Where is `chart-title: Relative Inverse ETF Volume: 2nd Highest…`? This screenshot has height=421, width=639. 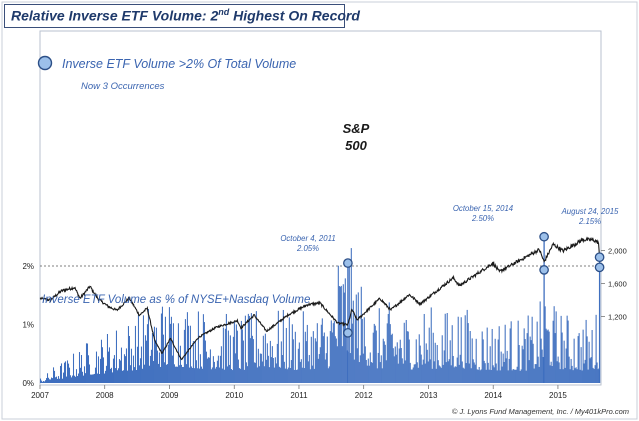 chart-title: Relative Inverse ETF Volume: 2nd Highest… is located at coordinates (185, 15).